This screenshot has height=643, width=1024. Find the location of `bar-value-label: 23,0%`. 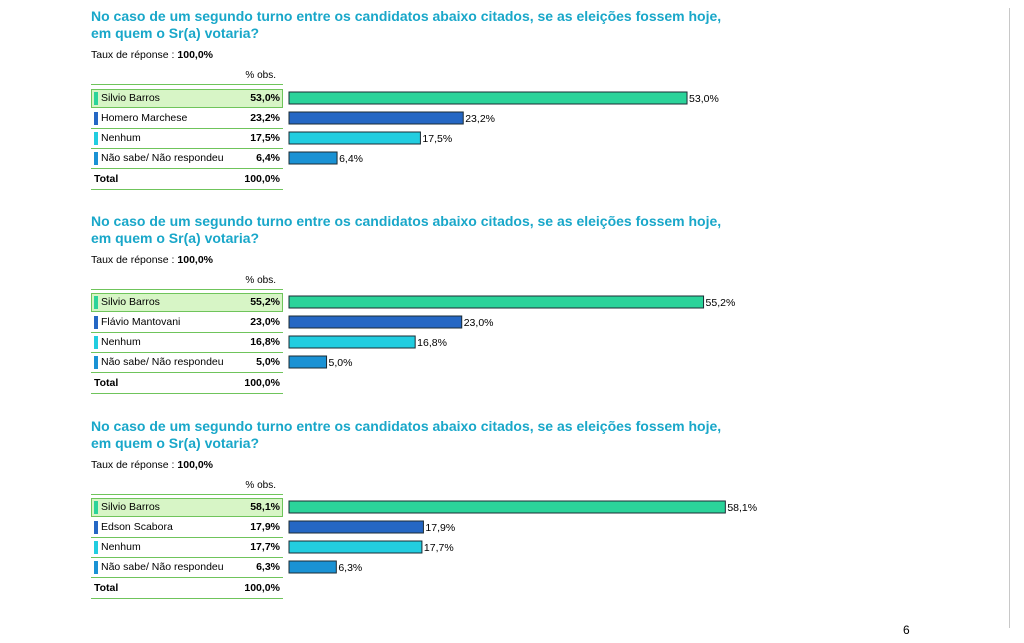

bar-value-label: 23,0% is located at coordinates (479, 323).